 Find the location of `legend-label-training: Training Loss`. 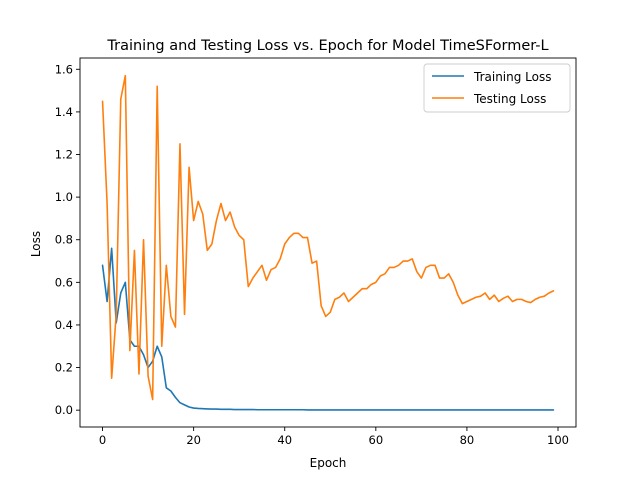

legend-label-training: Training Loss is located at coordinates (512, 77).